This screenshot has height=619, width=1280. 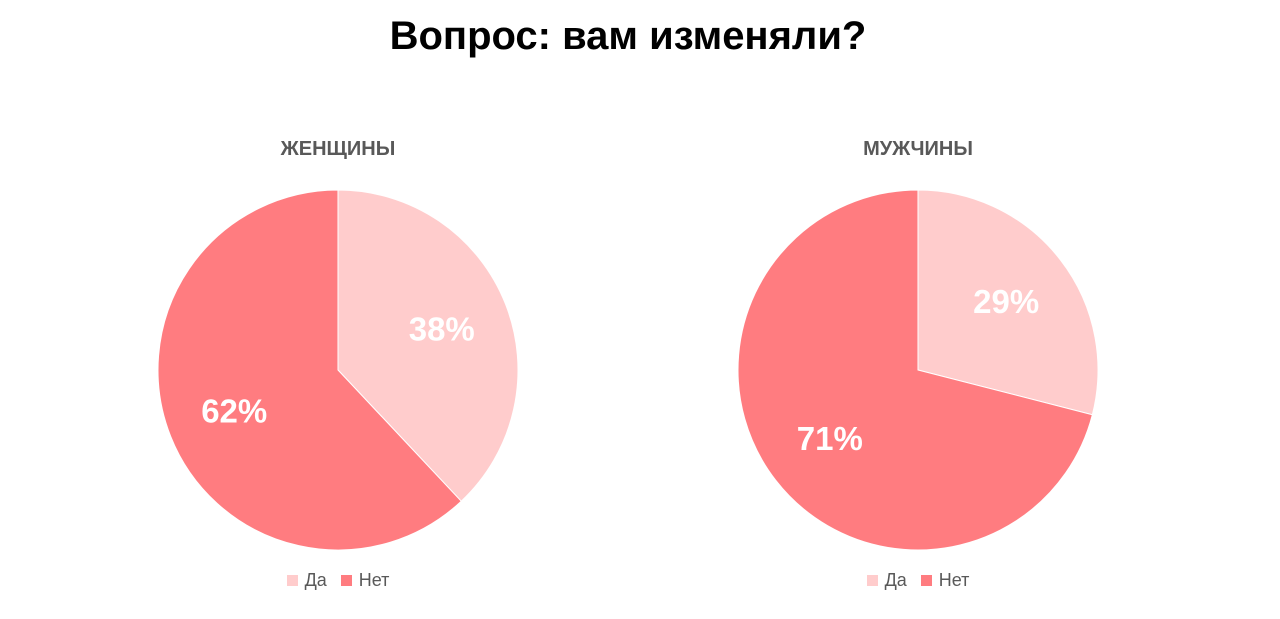 What do you see at coordinates (628, 36) in the screenshot?
I see `page-title: Вопрос: вам изменяли?` at bounding box center [628, 36].